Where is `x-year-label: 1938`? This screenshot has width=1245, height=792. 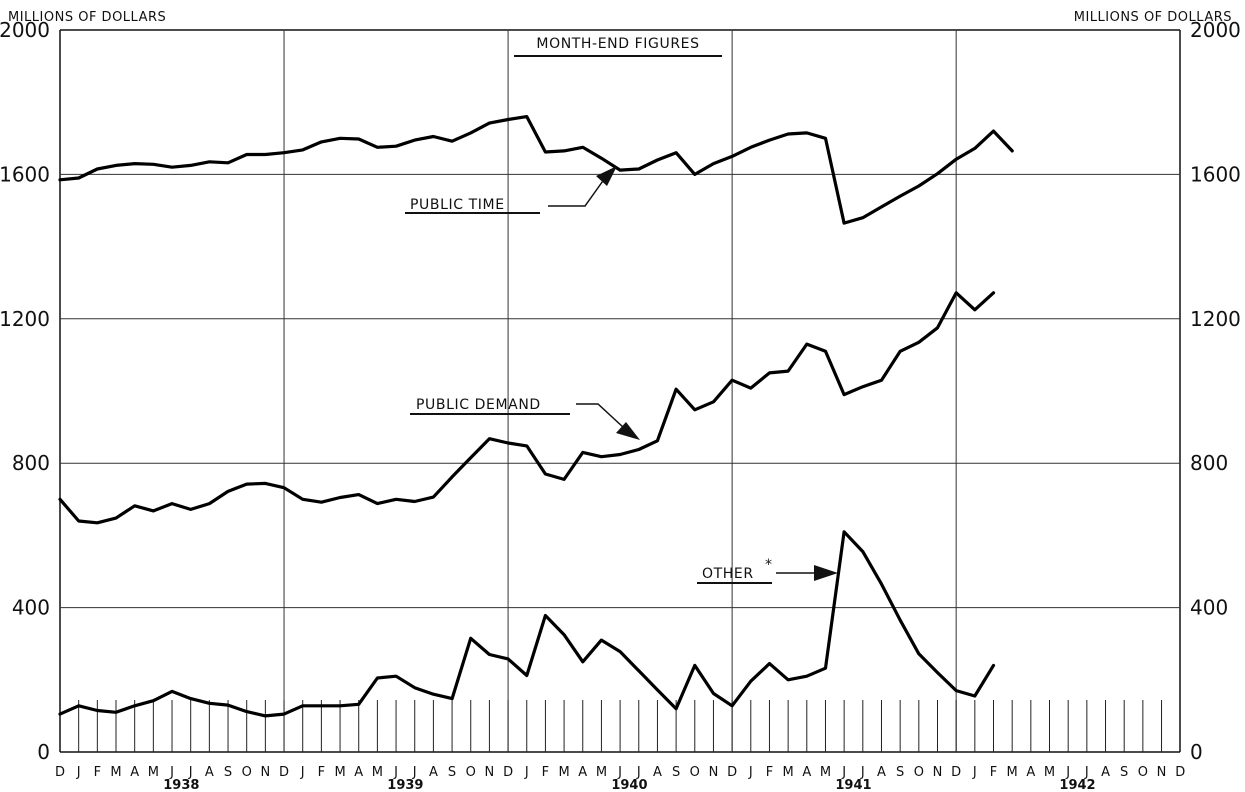 x-year-label: 1938 is located at coordinates (181, 785).